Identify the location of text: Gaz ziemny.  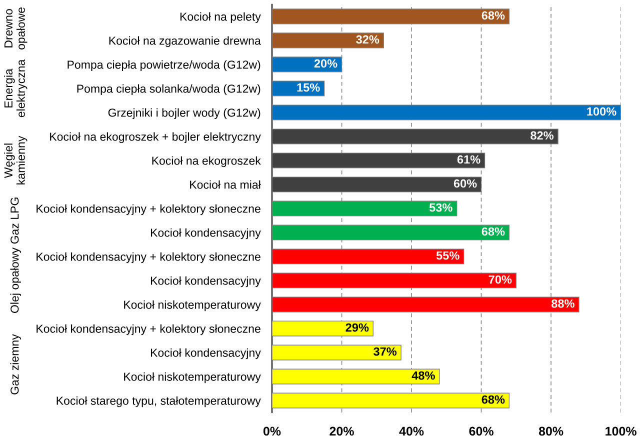
(16, 364).